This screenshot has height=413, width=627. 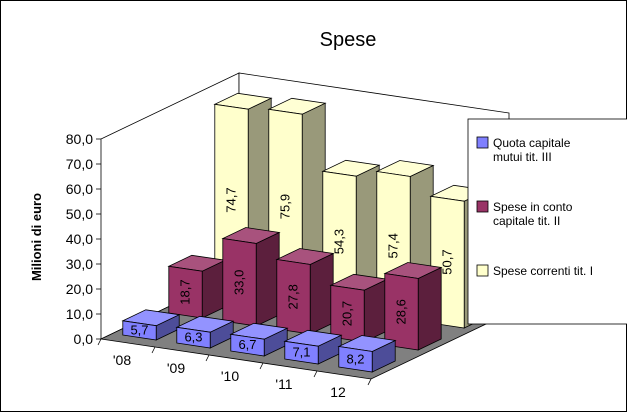 I want to click on bar: 6,7, so click(x=259, y=339).